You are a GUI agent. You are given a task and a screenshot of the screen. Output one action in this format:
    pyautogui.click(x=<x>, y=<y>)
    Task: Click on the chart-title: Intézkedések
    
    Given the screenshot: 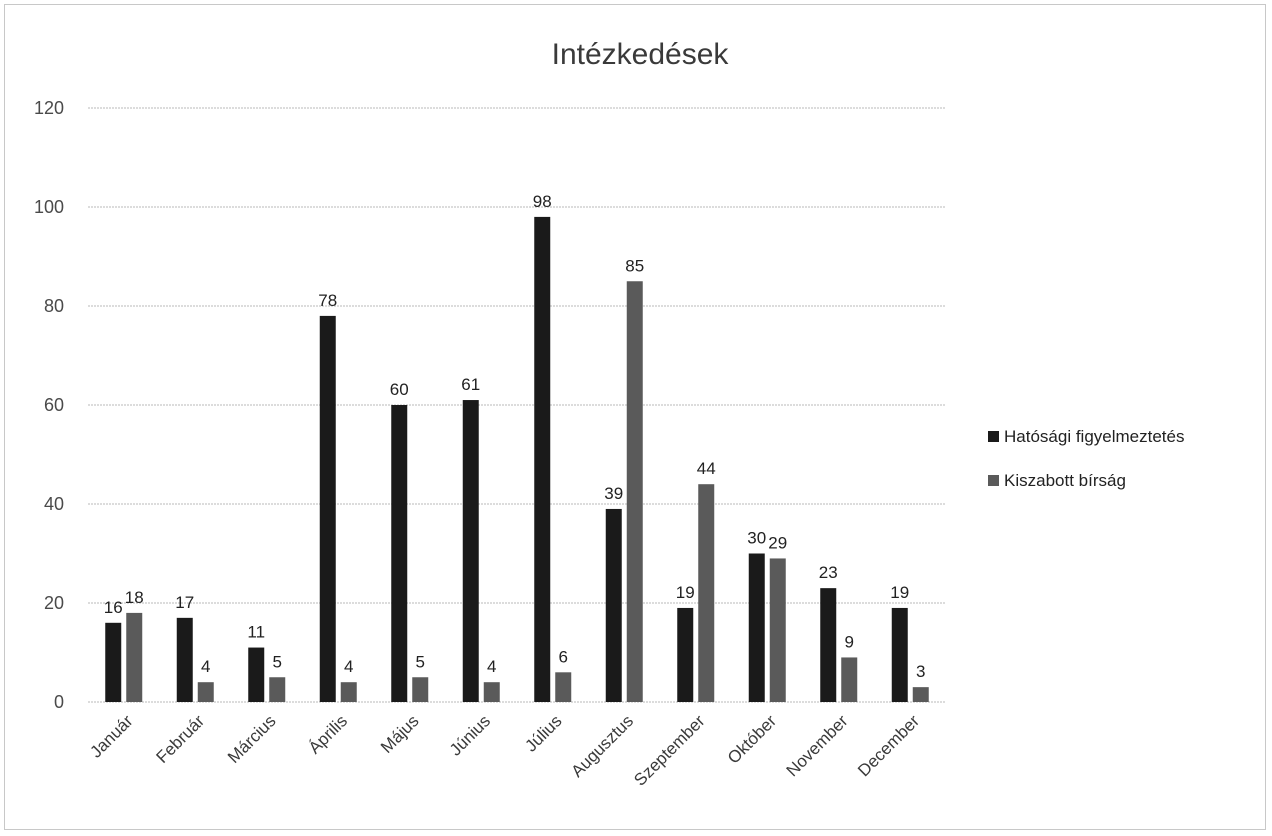 What is the action you would take?
    pyautogui.click(x=641, y=54)
    